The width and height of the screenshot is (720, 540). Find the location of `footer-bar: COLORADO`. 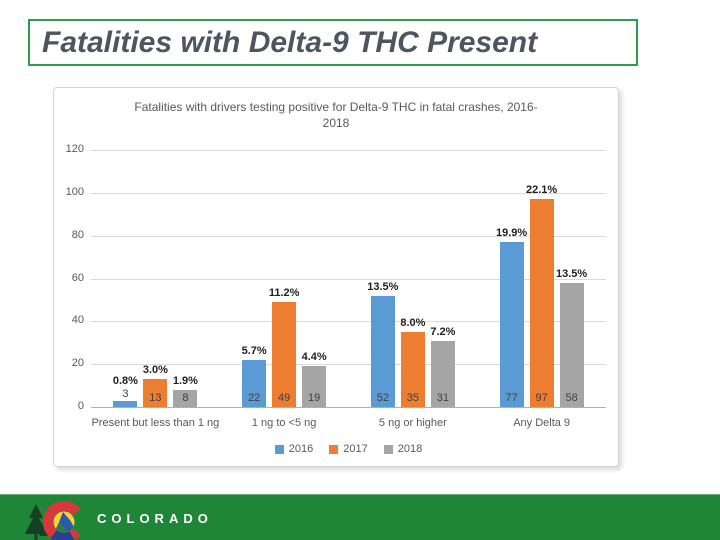

footer-bar: COLORADO is located at coordinates (360, 517).